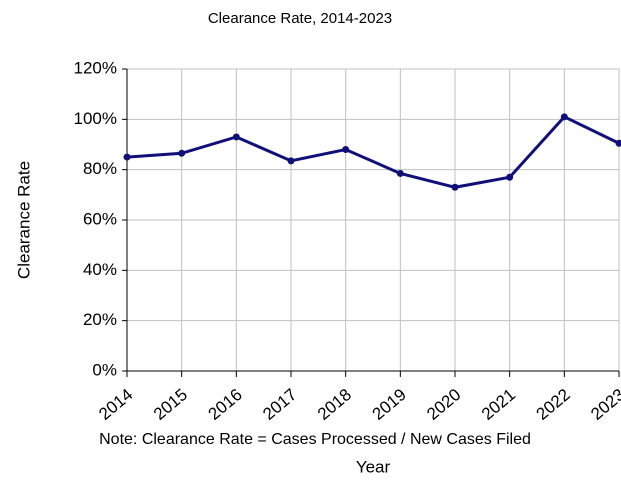  Describe the element at coordinates (104, 369) in the screenshot. I see `y-tick-label: 0%` at that location.